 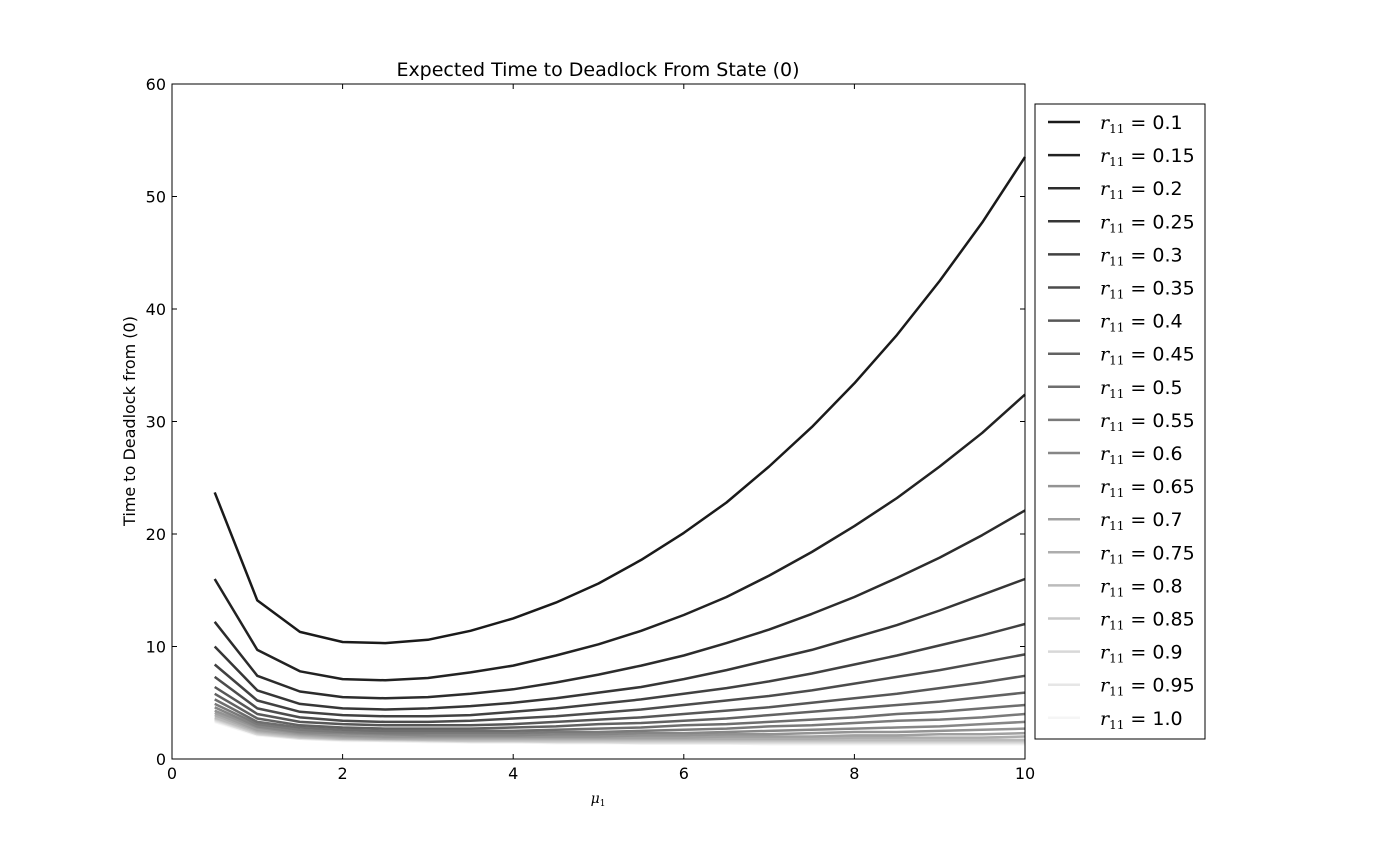 What do you see at coordinates (1025, 773) in the screenshot?
I see `x-tick-label: 10` at bounding box center [1025, 773].